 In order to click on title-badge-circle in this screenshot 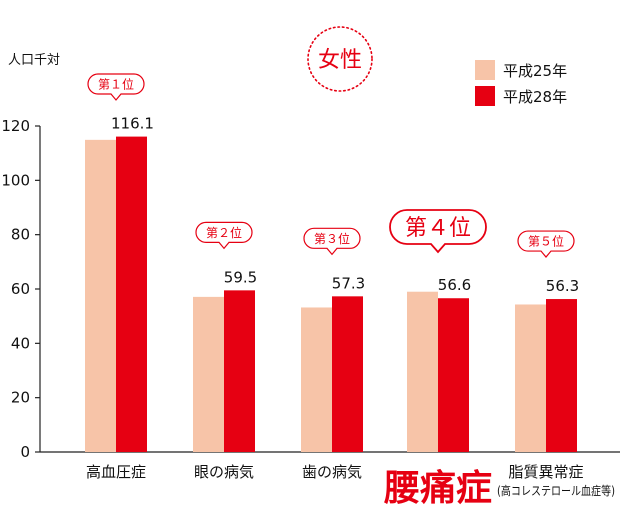, I will do `click(340, 59)`.